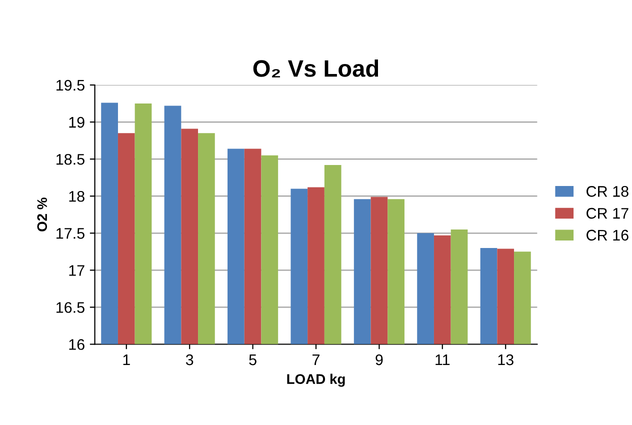  I want to click on x-tick-label: 11, so click(443, 360).